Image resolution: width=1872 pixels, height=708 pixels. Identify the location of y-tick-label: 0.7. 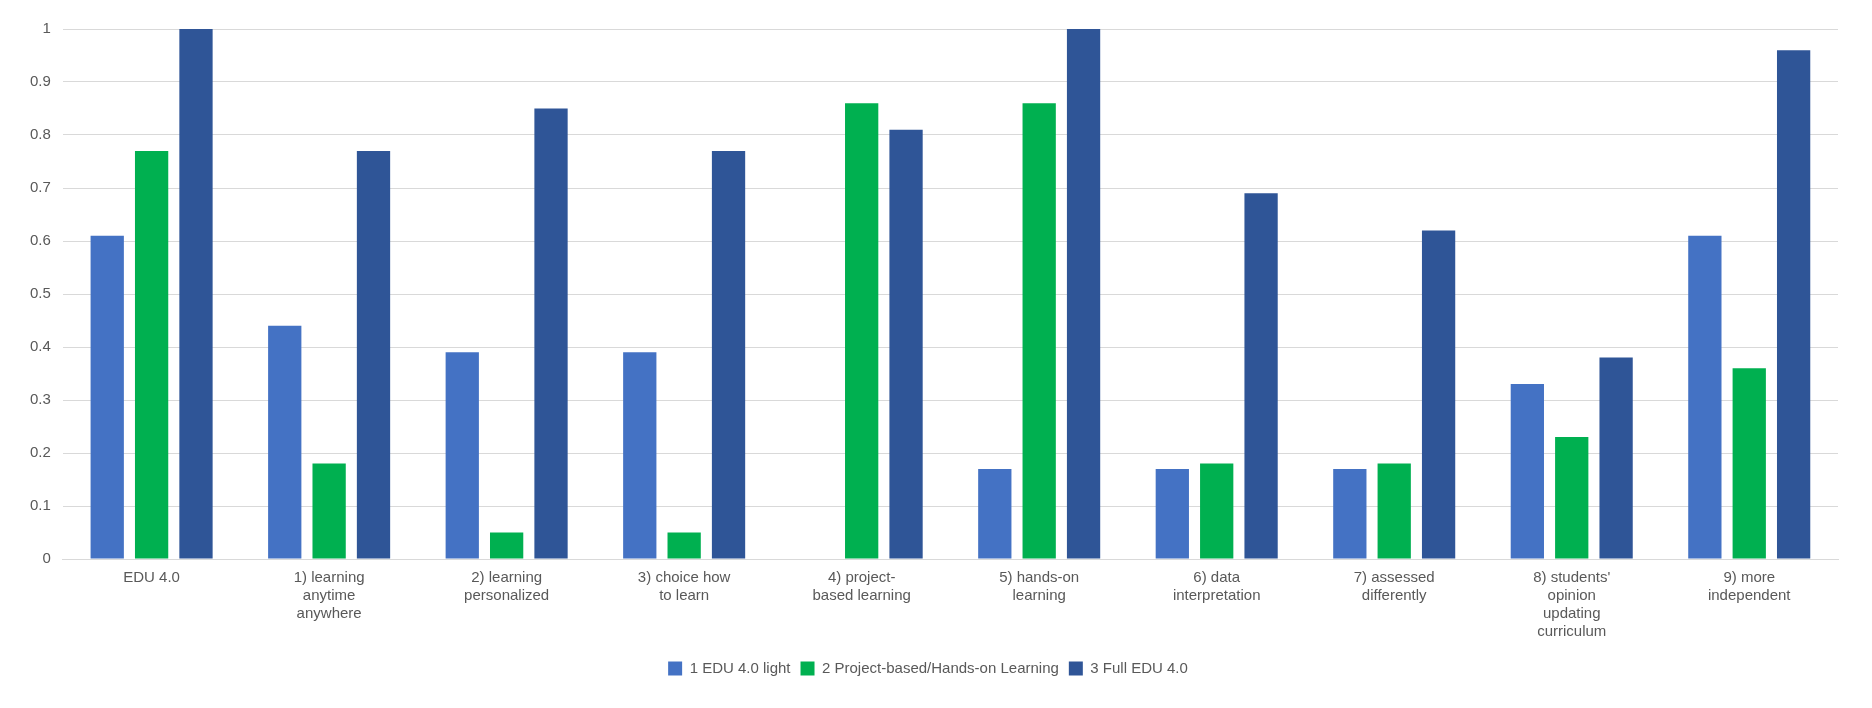
(40, 187).